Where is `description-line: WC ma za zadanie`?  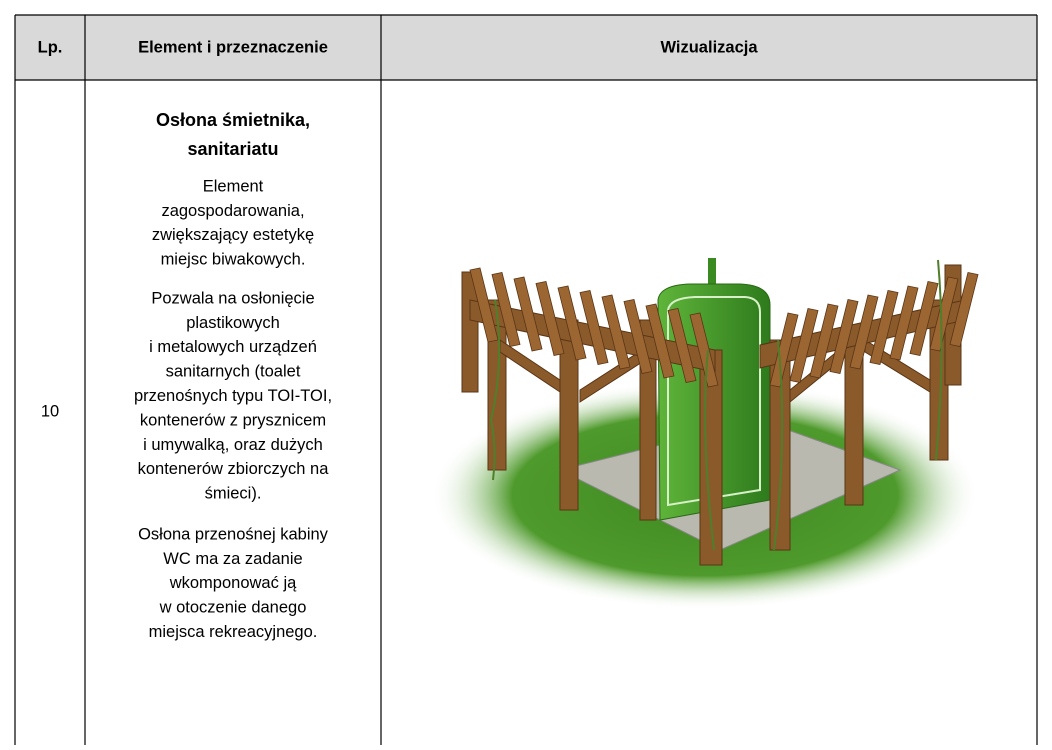
description-line: WC ma za zadanie is located at coordinates (232, 559).